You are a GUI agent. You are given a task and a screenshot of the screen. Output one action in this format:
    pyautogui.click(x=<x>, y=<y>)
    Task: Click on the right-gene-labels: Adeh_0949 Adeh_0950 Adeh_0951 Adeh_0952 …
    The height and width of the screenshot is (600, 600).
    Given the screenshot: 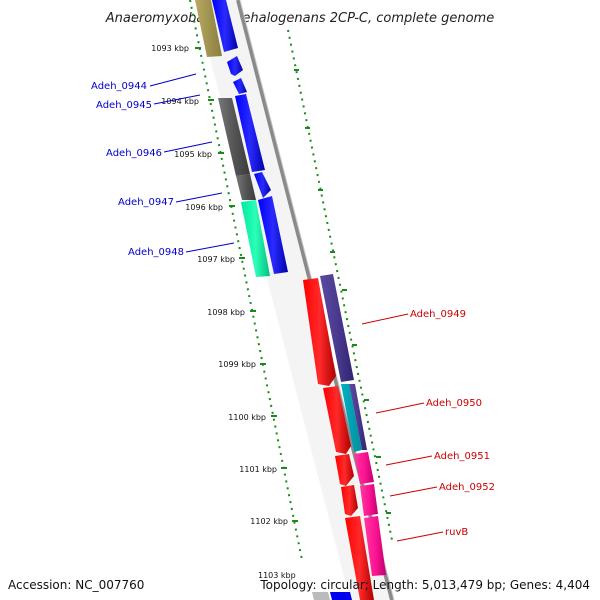 What is the action you would take?
    pyautogui.click(x=452, y=423)
    